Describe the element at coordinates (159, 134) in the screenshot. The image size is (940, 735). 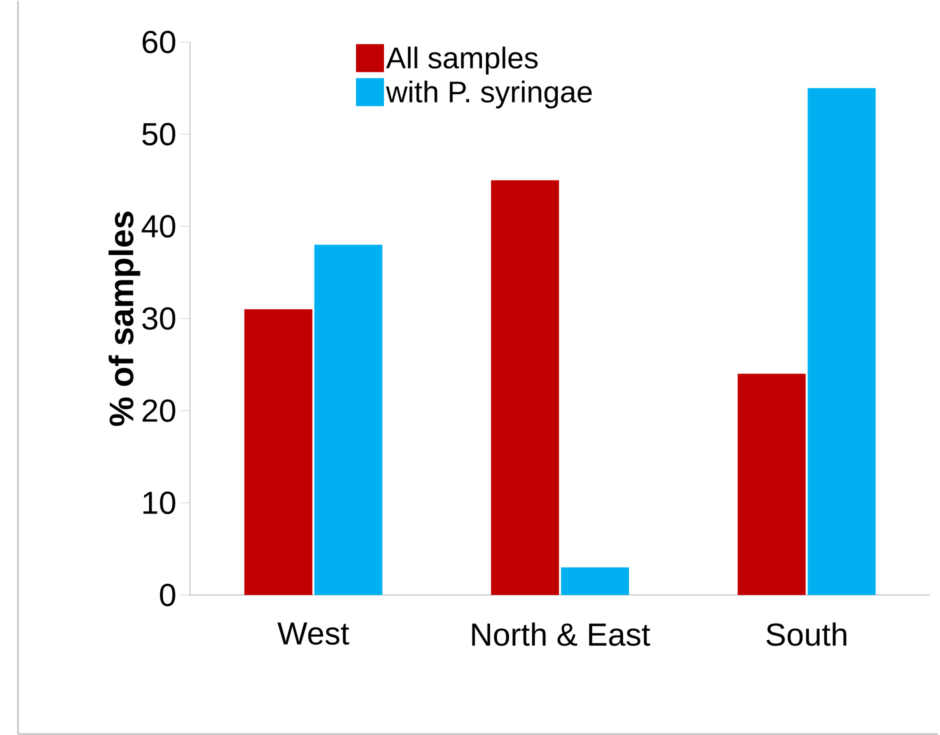
I see `y-tick-label: 50` at that location.